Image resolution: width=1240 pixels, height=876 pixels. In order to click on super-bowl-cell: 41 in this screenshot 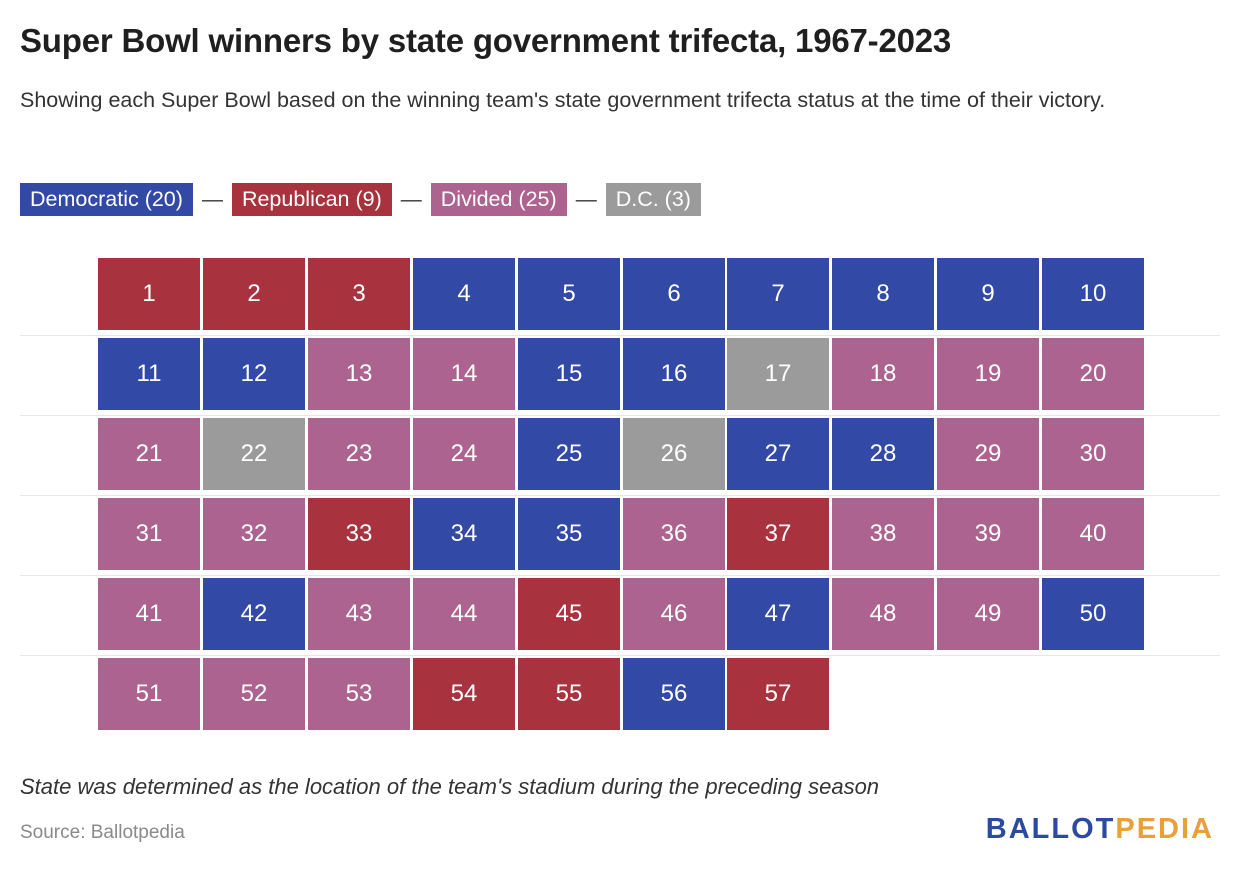, I will do `click(149, 614)`.